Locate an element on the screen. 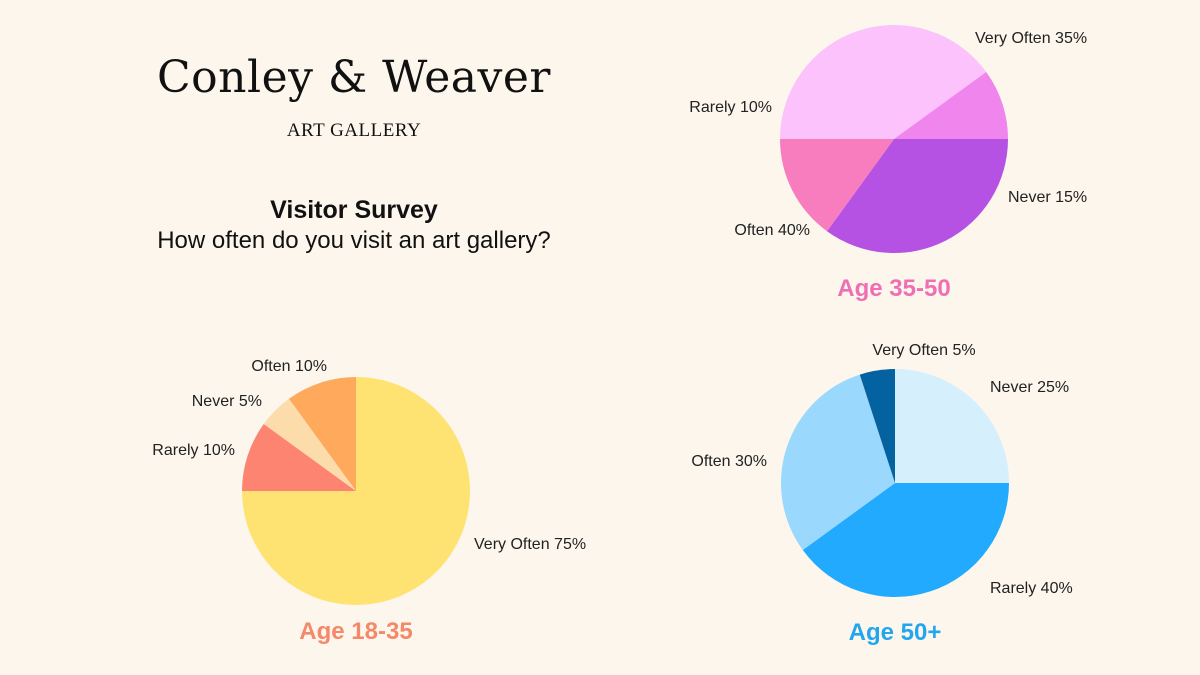  slice-label-often: Often 30% is located at coordinates (729, 461).